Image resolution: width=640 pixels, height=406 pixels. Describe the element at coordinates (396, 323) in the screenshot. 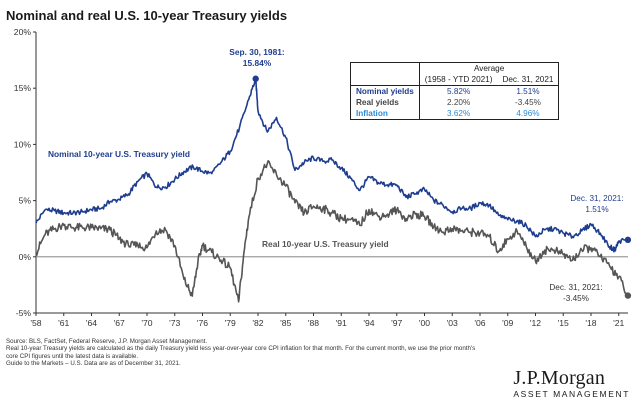

I see `x-tick-label: '97` at that location.